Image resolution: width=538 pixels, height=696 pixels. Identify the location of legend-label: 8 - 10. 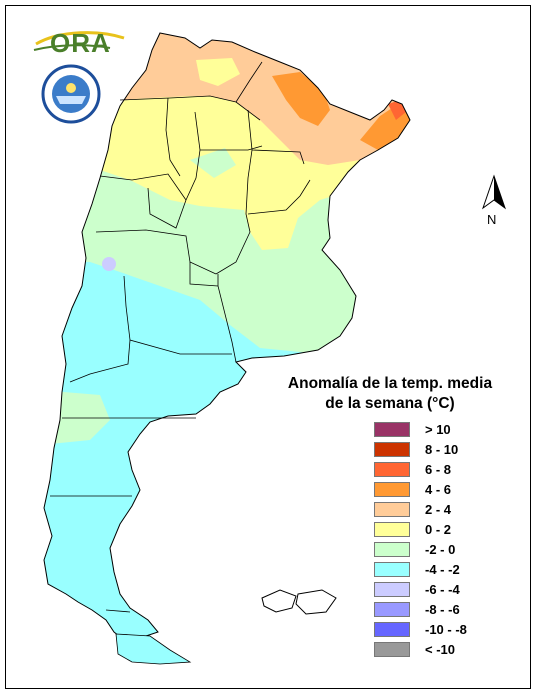
(442, 449).